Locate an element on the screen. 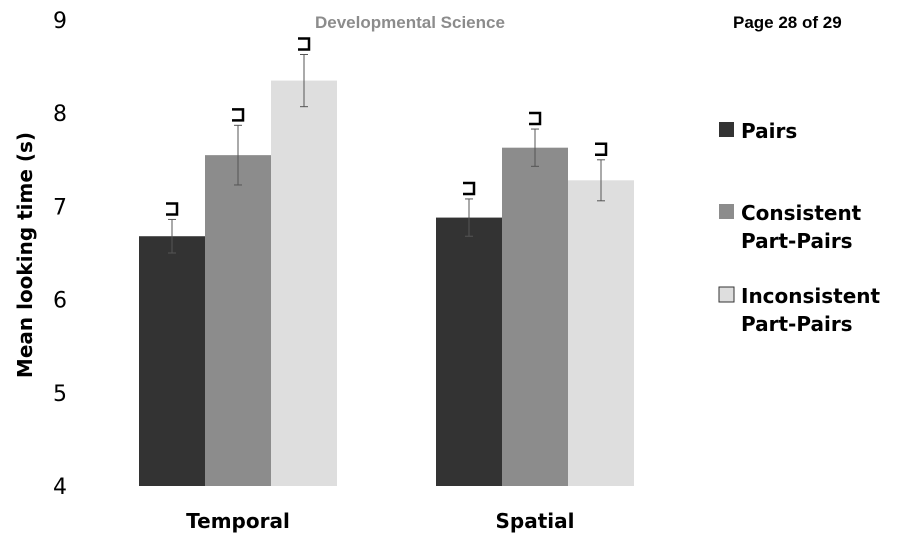  y-axis: 4 5 6 7 8 9 is located at coordinates (60, 254).